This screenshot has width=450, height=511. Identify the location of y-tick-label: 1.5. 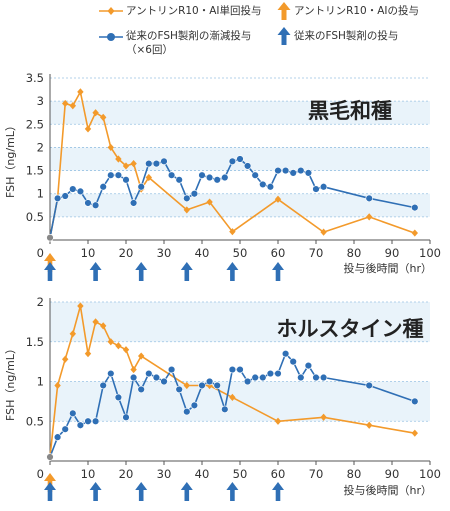
(35, 171).